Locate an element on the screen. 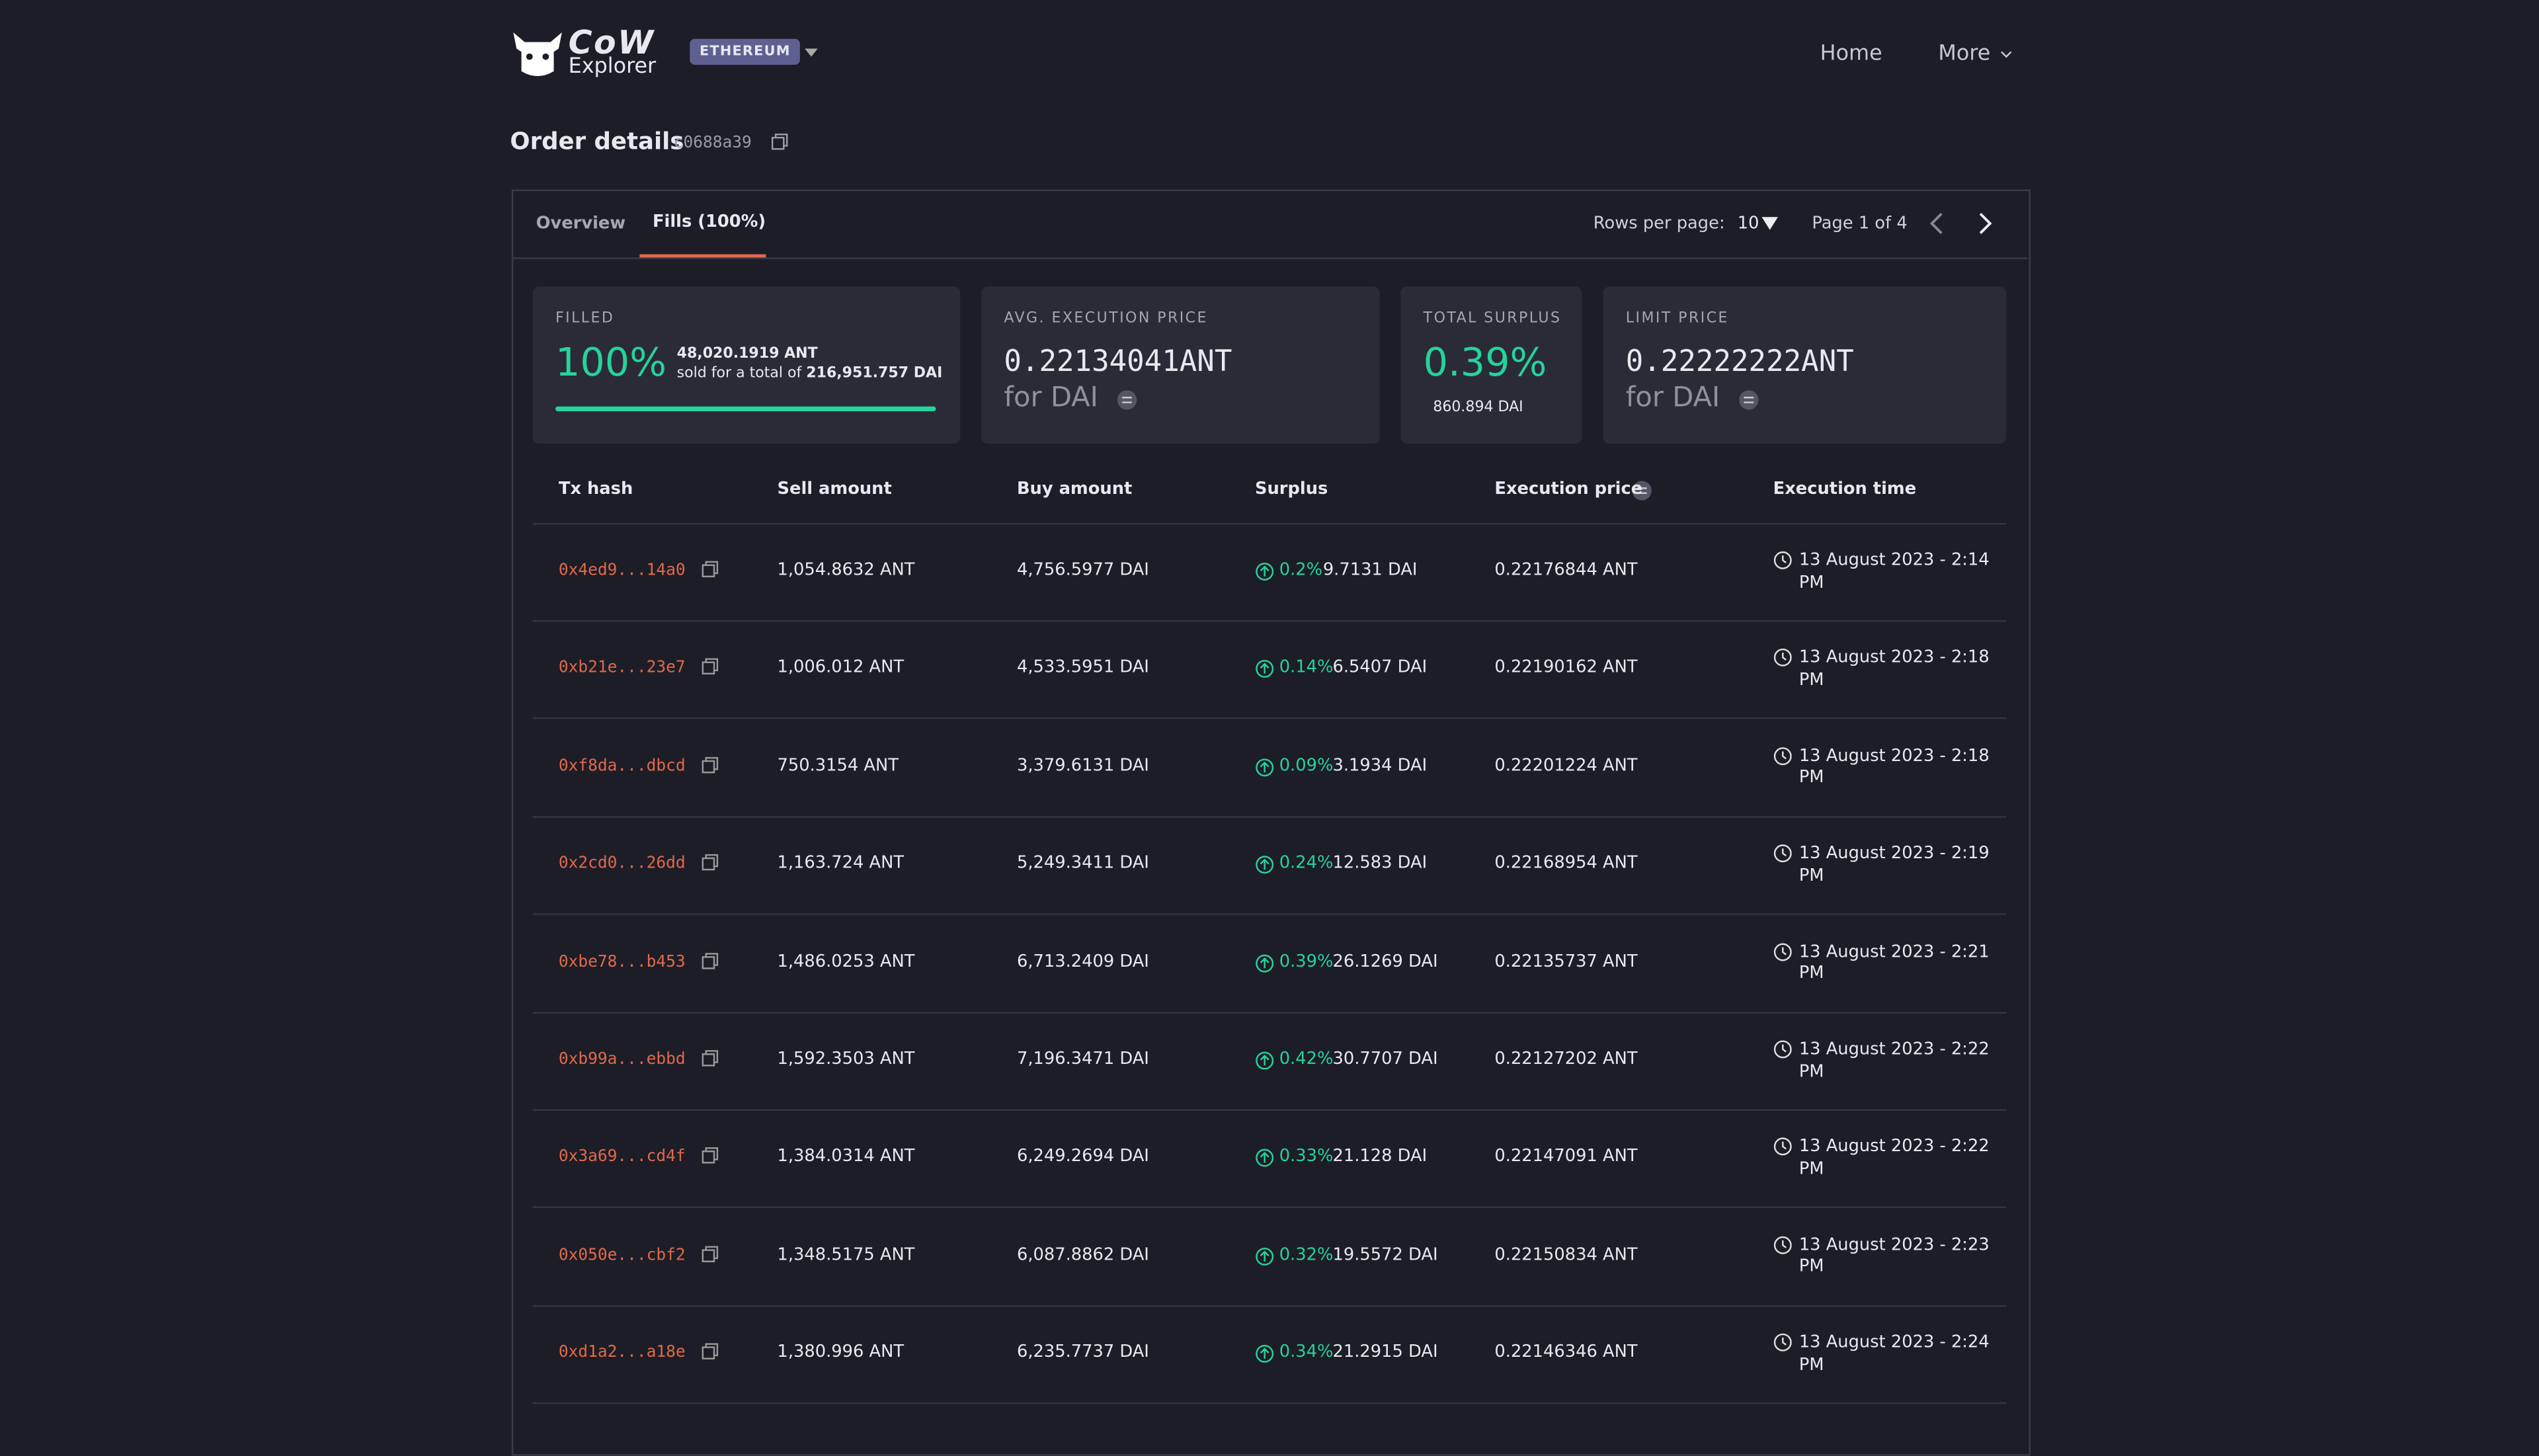 The image size is (2539, 1456). sell-amount: 1,380.996 ANT is located at coordinates (841, 1352).